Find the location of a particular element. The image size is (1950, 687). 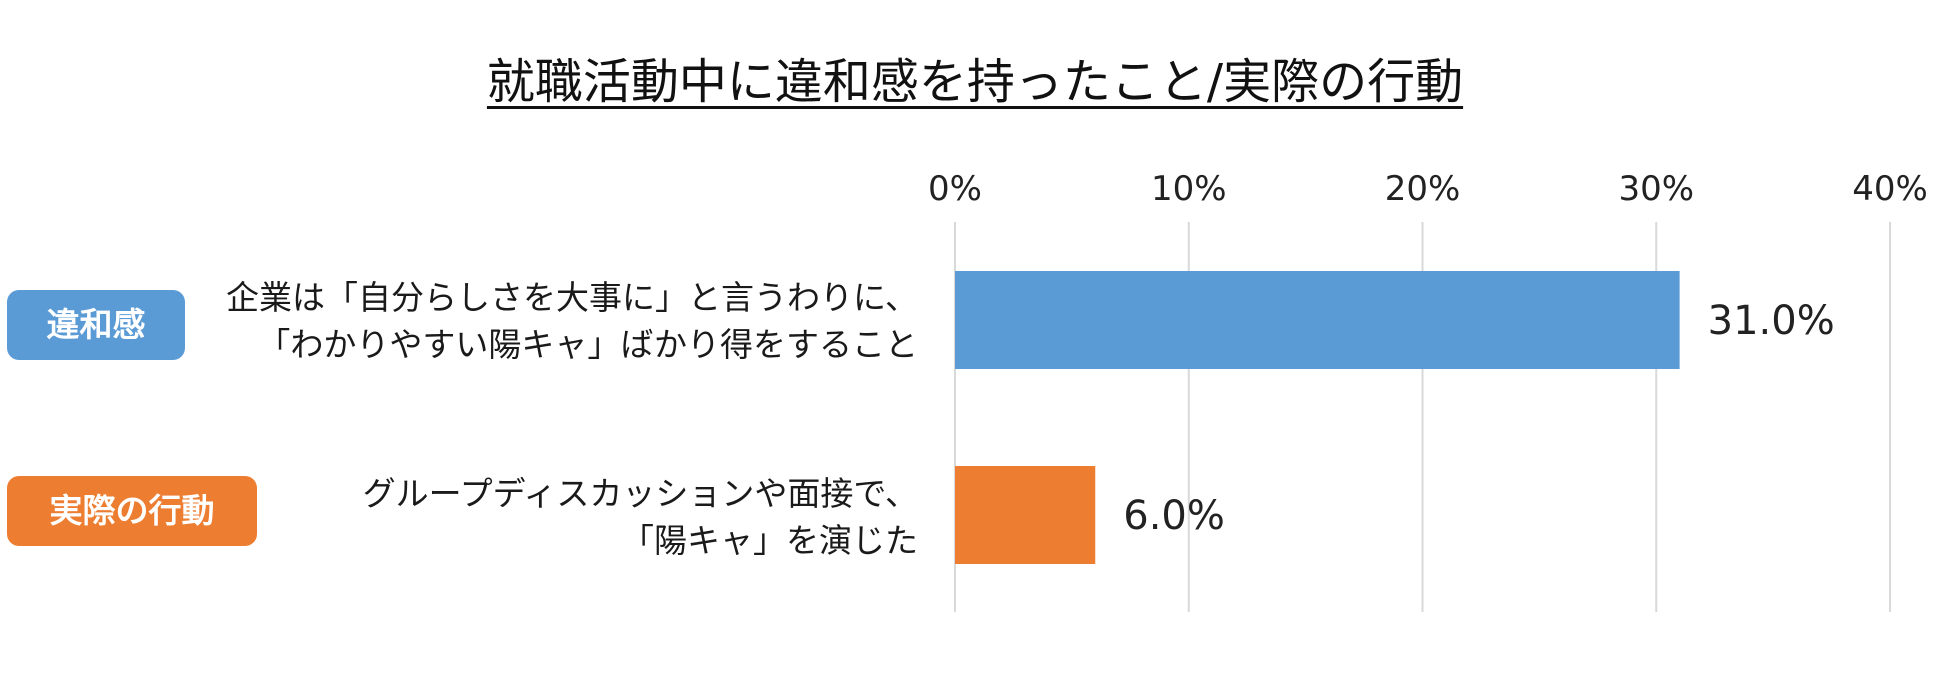

category-label-iwakan-line-1: 企業は「自分らしさを大事に」と言うわりに、 is located at coordinates (571, 297).